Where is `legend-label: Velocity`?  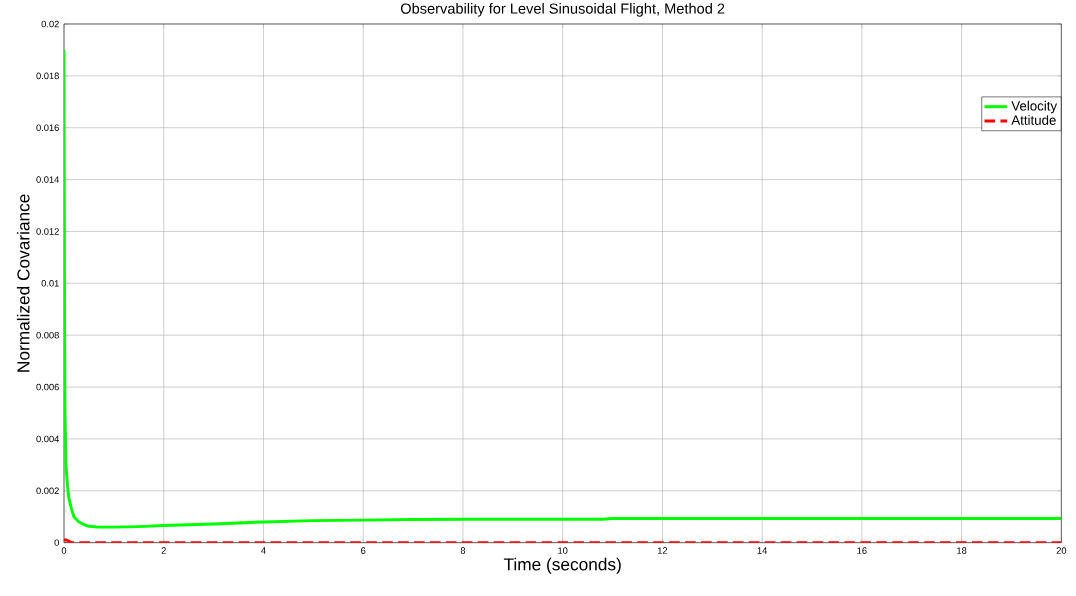 legend-label: Velocity is located at coordinates (1034, 107).